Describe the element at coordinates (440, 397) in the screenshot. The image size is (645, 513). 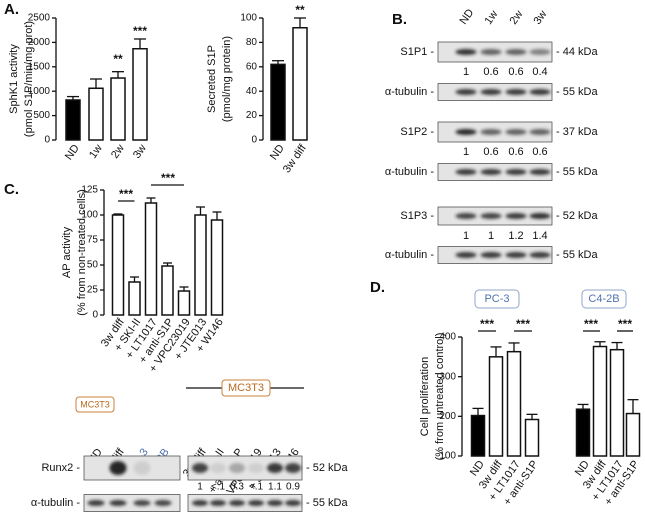
I see `y-axis-label: (% from untreated control)` at that location.